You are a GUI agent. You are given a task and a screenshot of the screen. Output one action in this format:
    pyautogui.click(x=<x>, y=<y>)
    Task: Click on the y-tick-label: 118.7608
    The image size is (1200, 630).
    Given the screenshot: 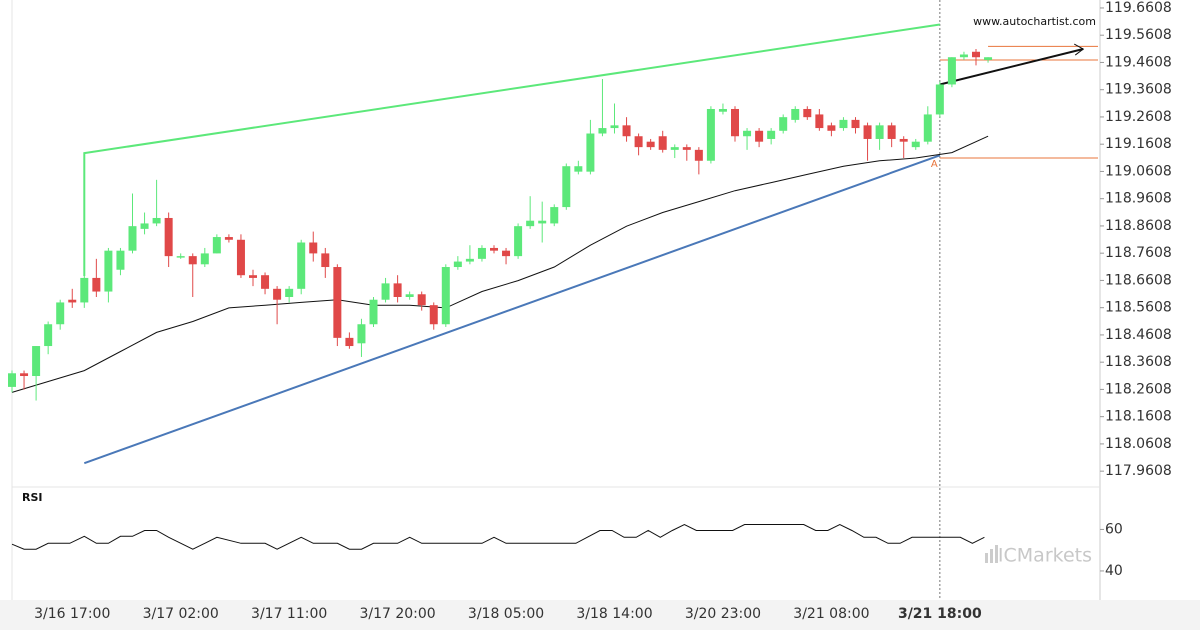 What is the action you would take?
    pyautogui.click(x=1138, y=253)
    